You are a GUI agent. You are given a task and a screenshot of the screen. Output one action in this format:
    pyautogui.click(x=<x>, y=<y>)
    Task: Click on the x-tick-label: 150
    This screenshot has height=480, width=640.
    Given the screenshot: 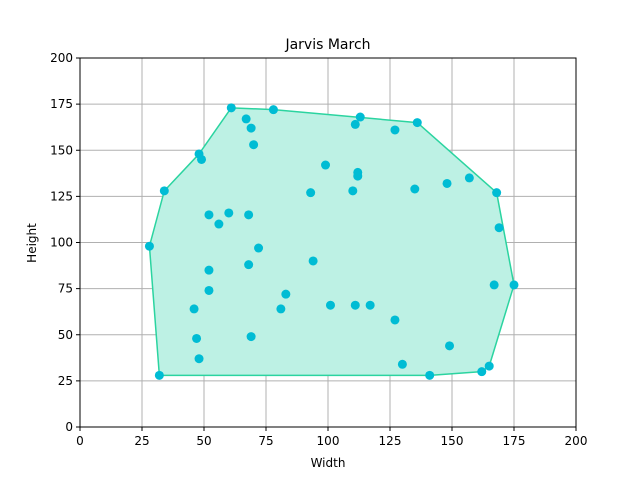 What is the action you would take?
    pyautogui.click(x=452, y=441)
    